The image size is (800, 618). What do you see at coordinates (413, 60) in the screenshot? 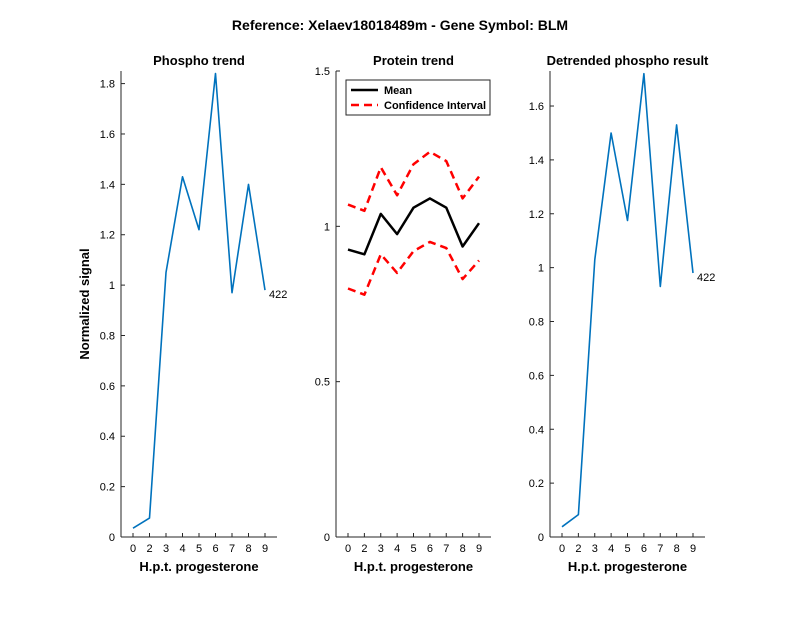
I see `panel-title: Protein trend` at bounding box center [413, 60].